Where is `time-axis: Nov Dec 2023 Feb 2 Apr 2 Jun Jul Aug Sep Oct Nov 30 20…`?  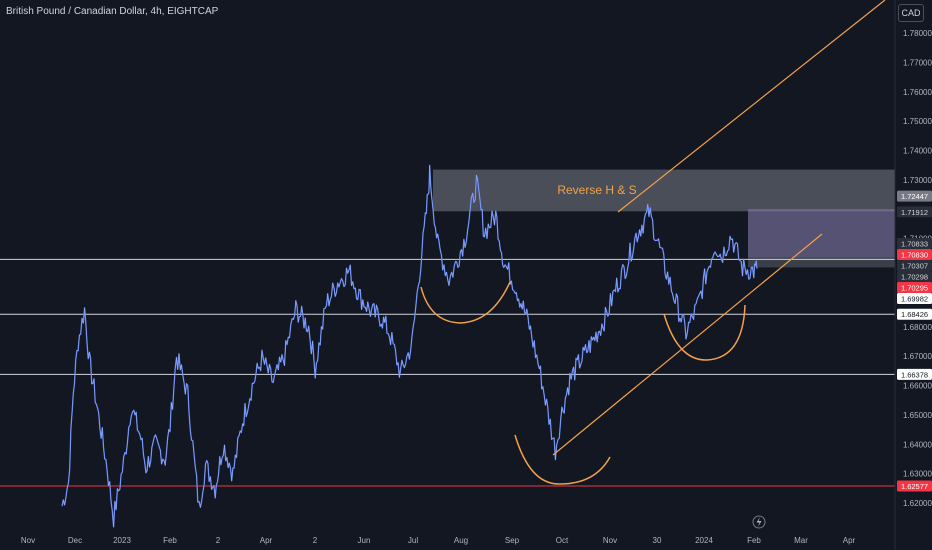 time-axis: Nov Dec 2023 Feb 2 Apr 2 Jun Jul Aug Sep Oct Nov 30 20… is located at coordinates (438, 530).